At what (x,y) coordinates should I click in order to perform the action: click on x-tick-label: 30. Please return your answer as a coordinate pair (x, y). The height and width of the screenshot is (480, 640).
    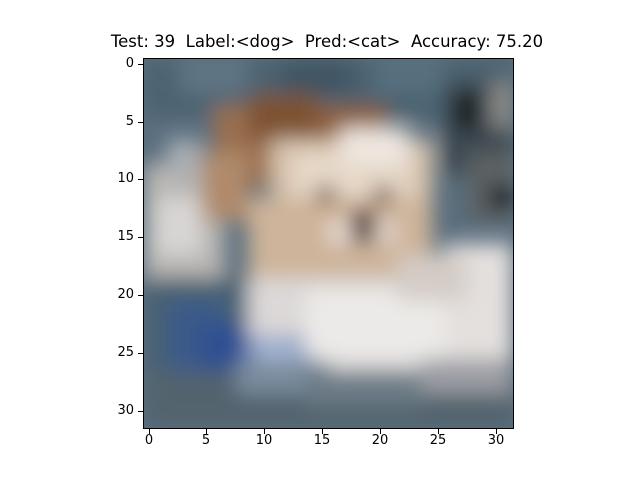
    Looking at the image, I should click on (496, 440).